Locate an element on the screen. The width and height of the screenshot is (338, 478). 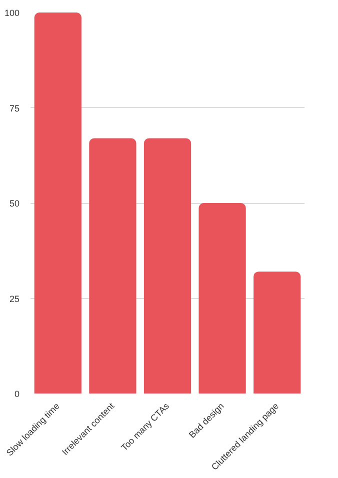
y-tick-label: 0 is located at coordinates (17, 394).